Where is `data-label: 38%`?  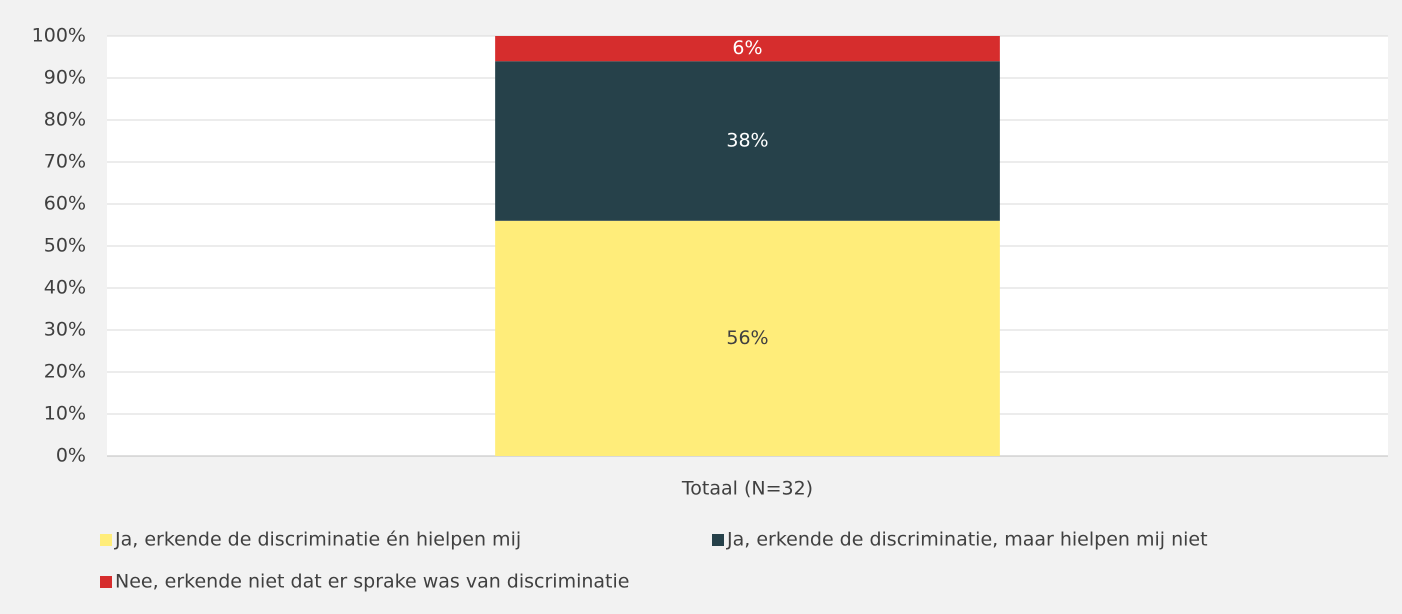
data-label: 38% is located at coordinates (747, 141).